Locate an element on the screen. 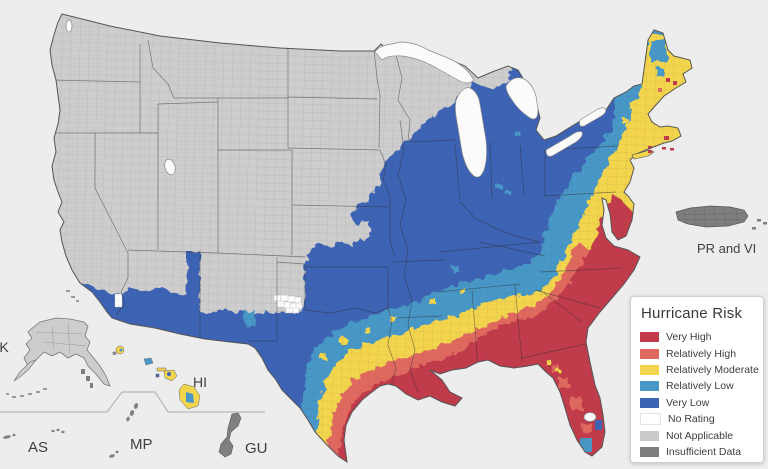  legend-item: Relatively Low is located at coordinates (698, 386).